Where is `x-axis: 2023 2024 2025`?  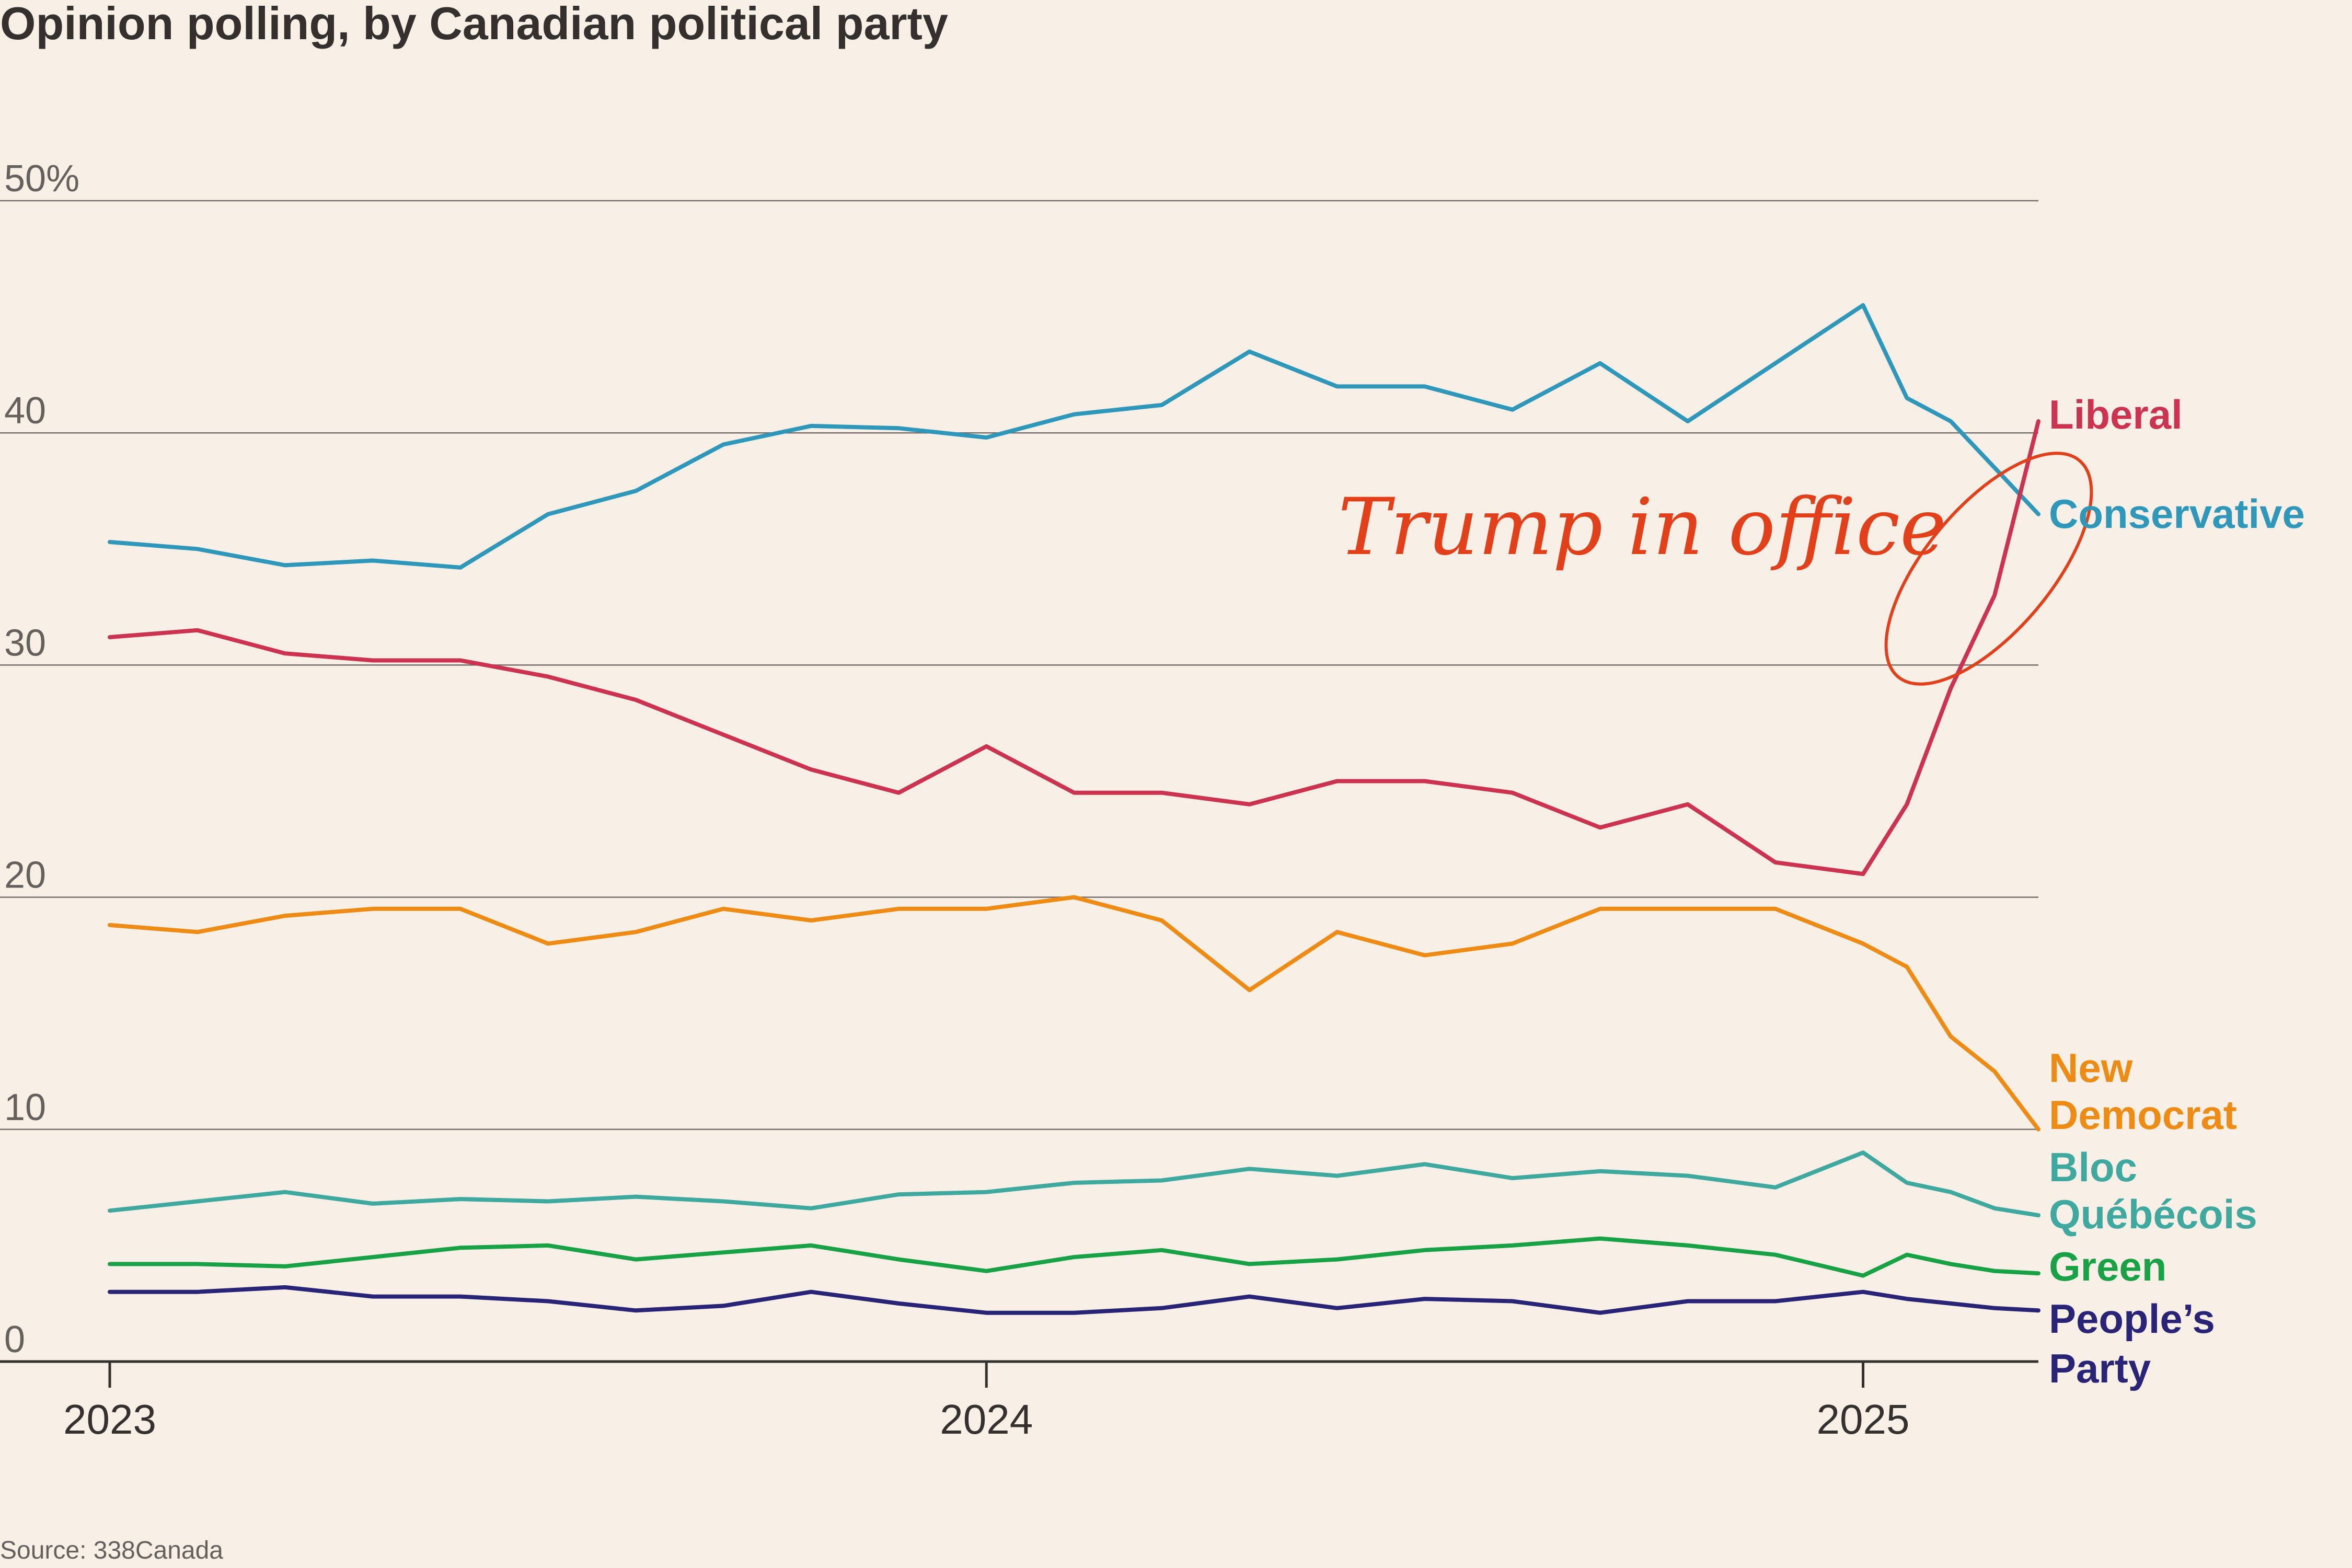
x-axis: 2023 2024 2025 is located at coordinates (986, 1402).